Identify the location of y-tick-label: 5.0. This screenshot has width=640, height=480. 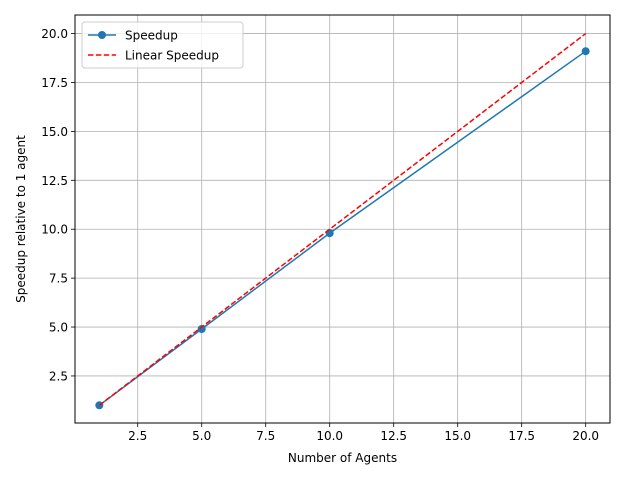
(58, 328).